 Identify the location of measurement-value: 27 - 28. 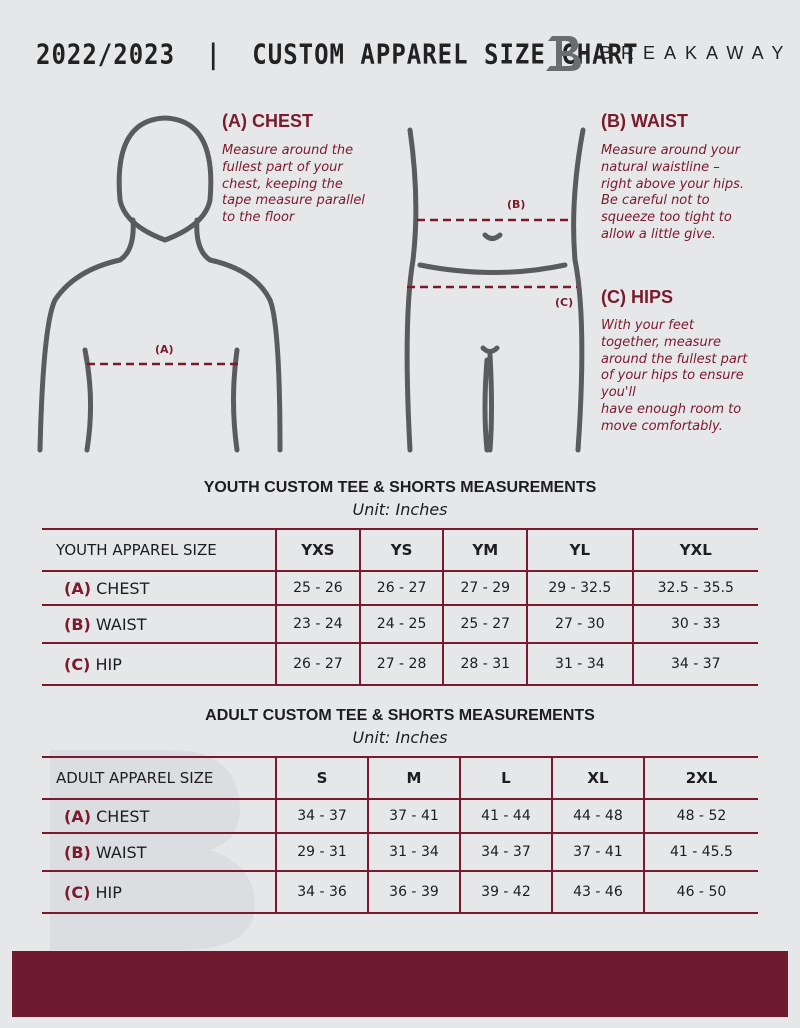
(401, 664).